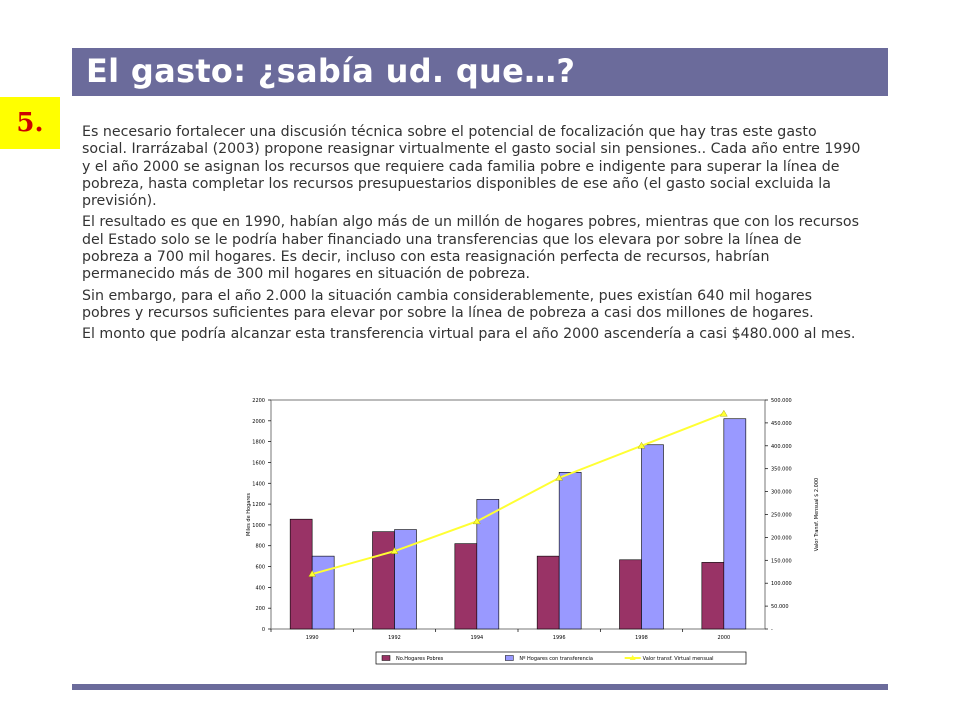 The height and width of the screenshot is (720, 960). What do you see at coordinates (781, 424) in the screenshot?
I see `y2-tick-label: 450.000` at bounding box center [781, 424].